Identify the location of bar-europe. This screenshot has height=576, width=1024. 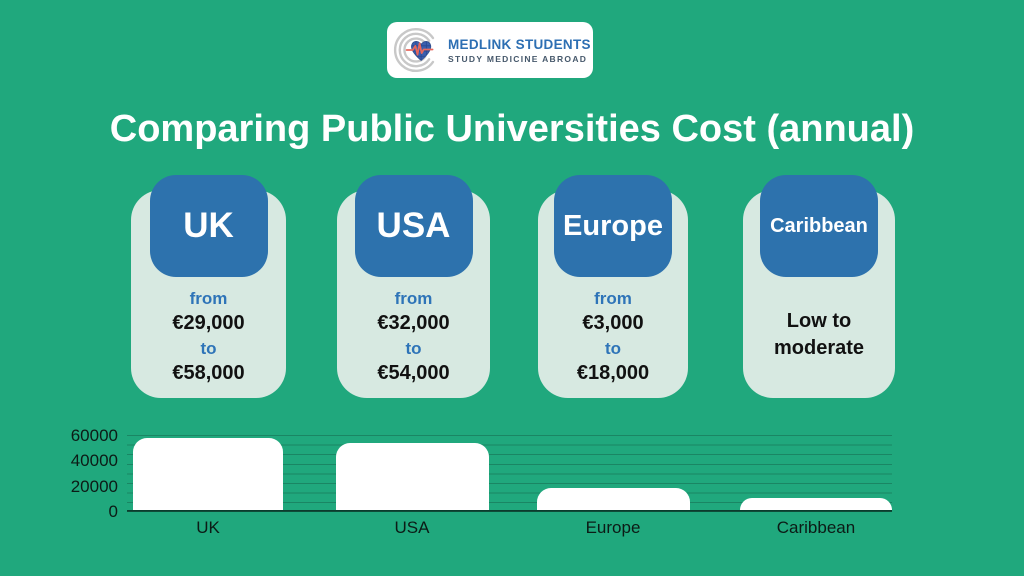
(613, 498).